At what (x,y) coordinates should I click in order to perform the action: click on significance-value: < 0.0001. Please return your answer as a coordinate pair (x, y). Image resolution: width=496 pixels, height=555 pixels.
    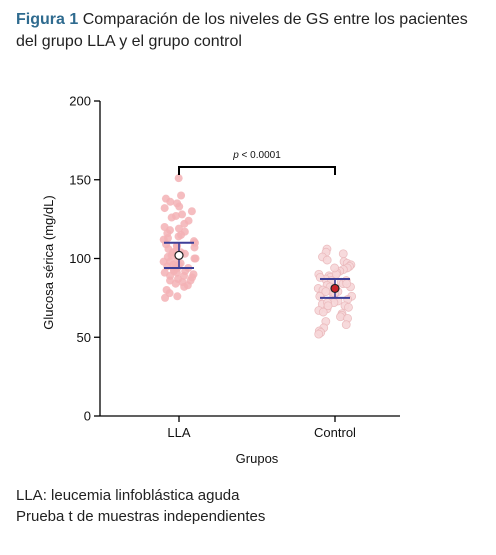
    Looking at the image, I should click on (260, 155).